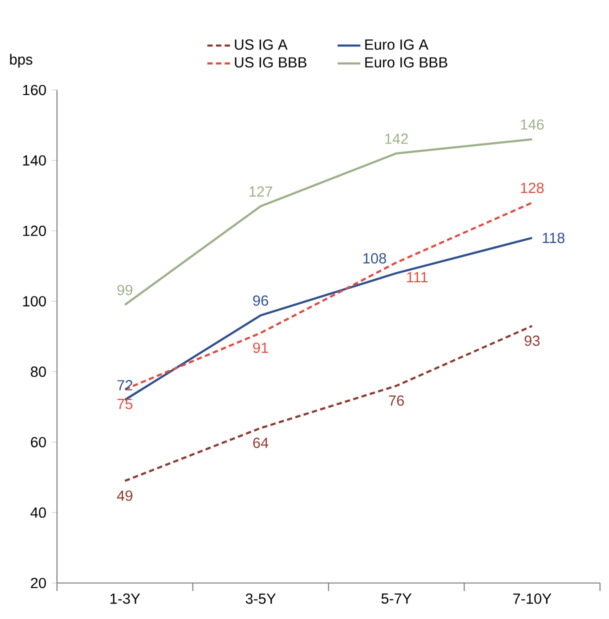 This screenshot has width=609, height=619. What do you see at coordinates (34, 90) in the screenshot?
I see `y-tick-label: 160` at bounding box center [34, 90].